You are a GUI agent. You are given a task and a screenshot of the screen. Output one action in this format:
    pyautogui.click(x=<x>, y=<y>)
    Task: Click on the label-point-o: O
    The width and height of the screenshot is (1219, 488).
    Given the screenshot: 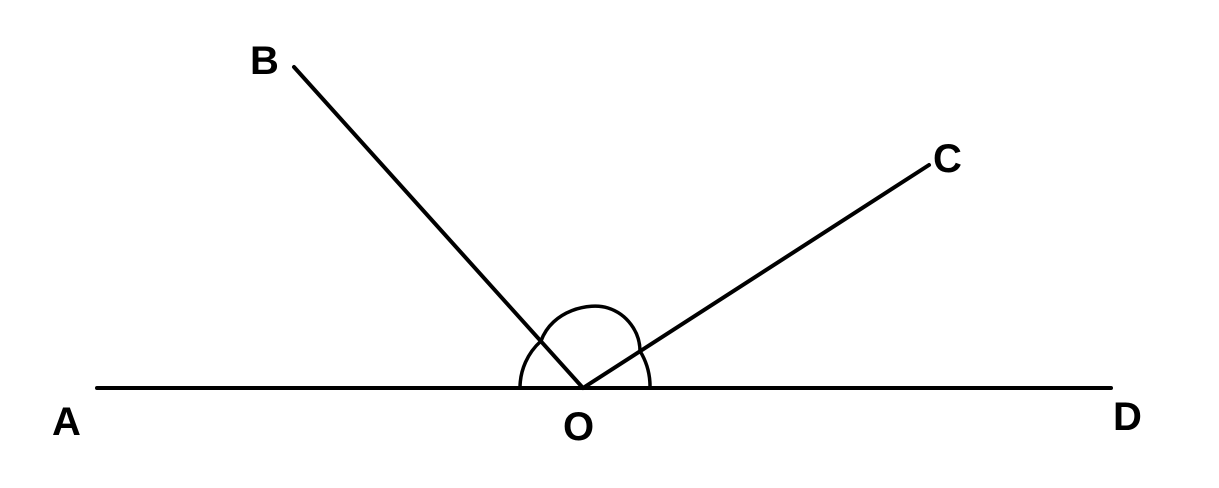 What is the action you would take?
    pyautogui.click(x=578, y=427)
    